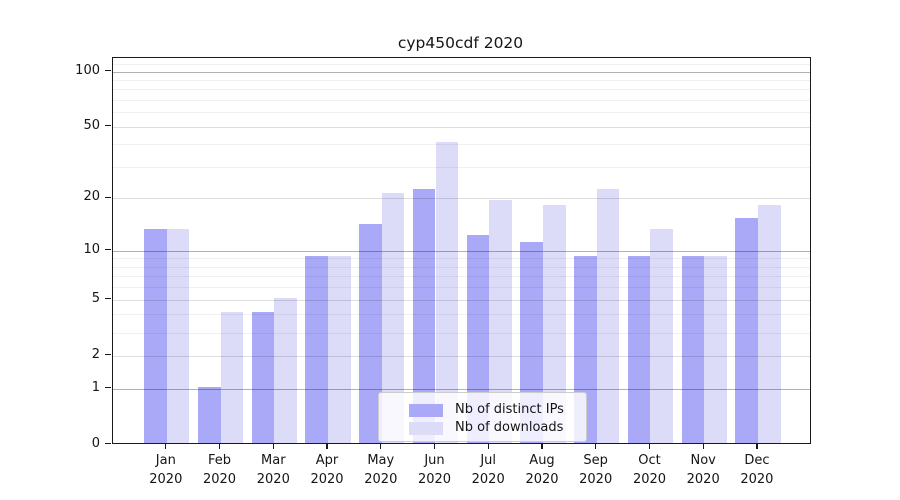 The image size is (900, 500). What do you see at coordinates (95, 387) in the screenshot?
I see `y-axis-tick-label: 1` at bounding box center [95, 387].